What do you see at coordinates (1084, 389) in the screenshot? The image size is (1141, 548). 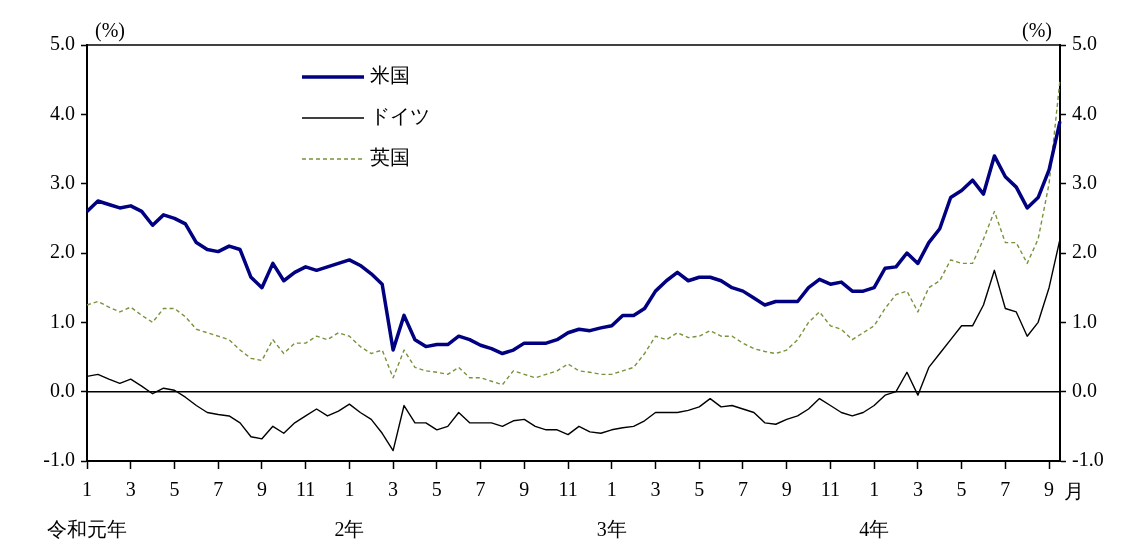 I see `y2-tick-label: 0.0` at bounding box center [1084, 389].